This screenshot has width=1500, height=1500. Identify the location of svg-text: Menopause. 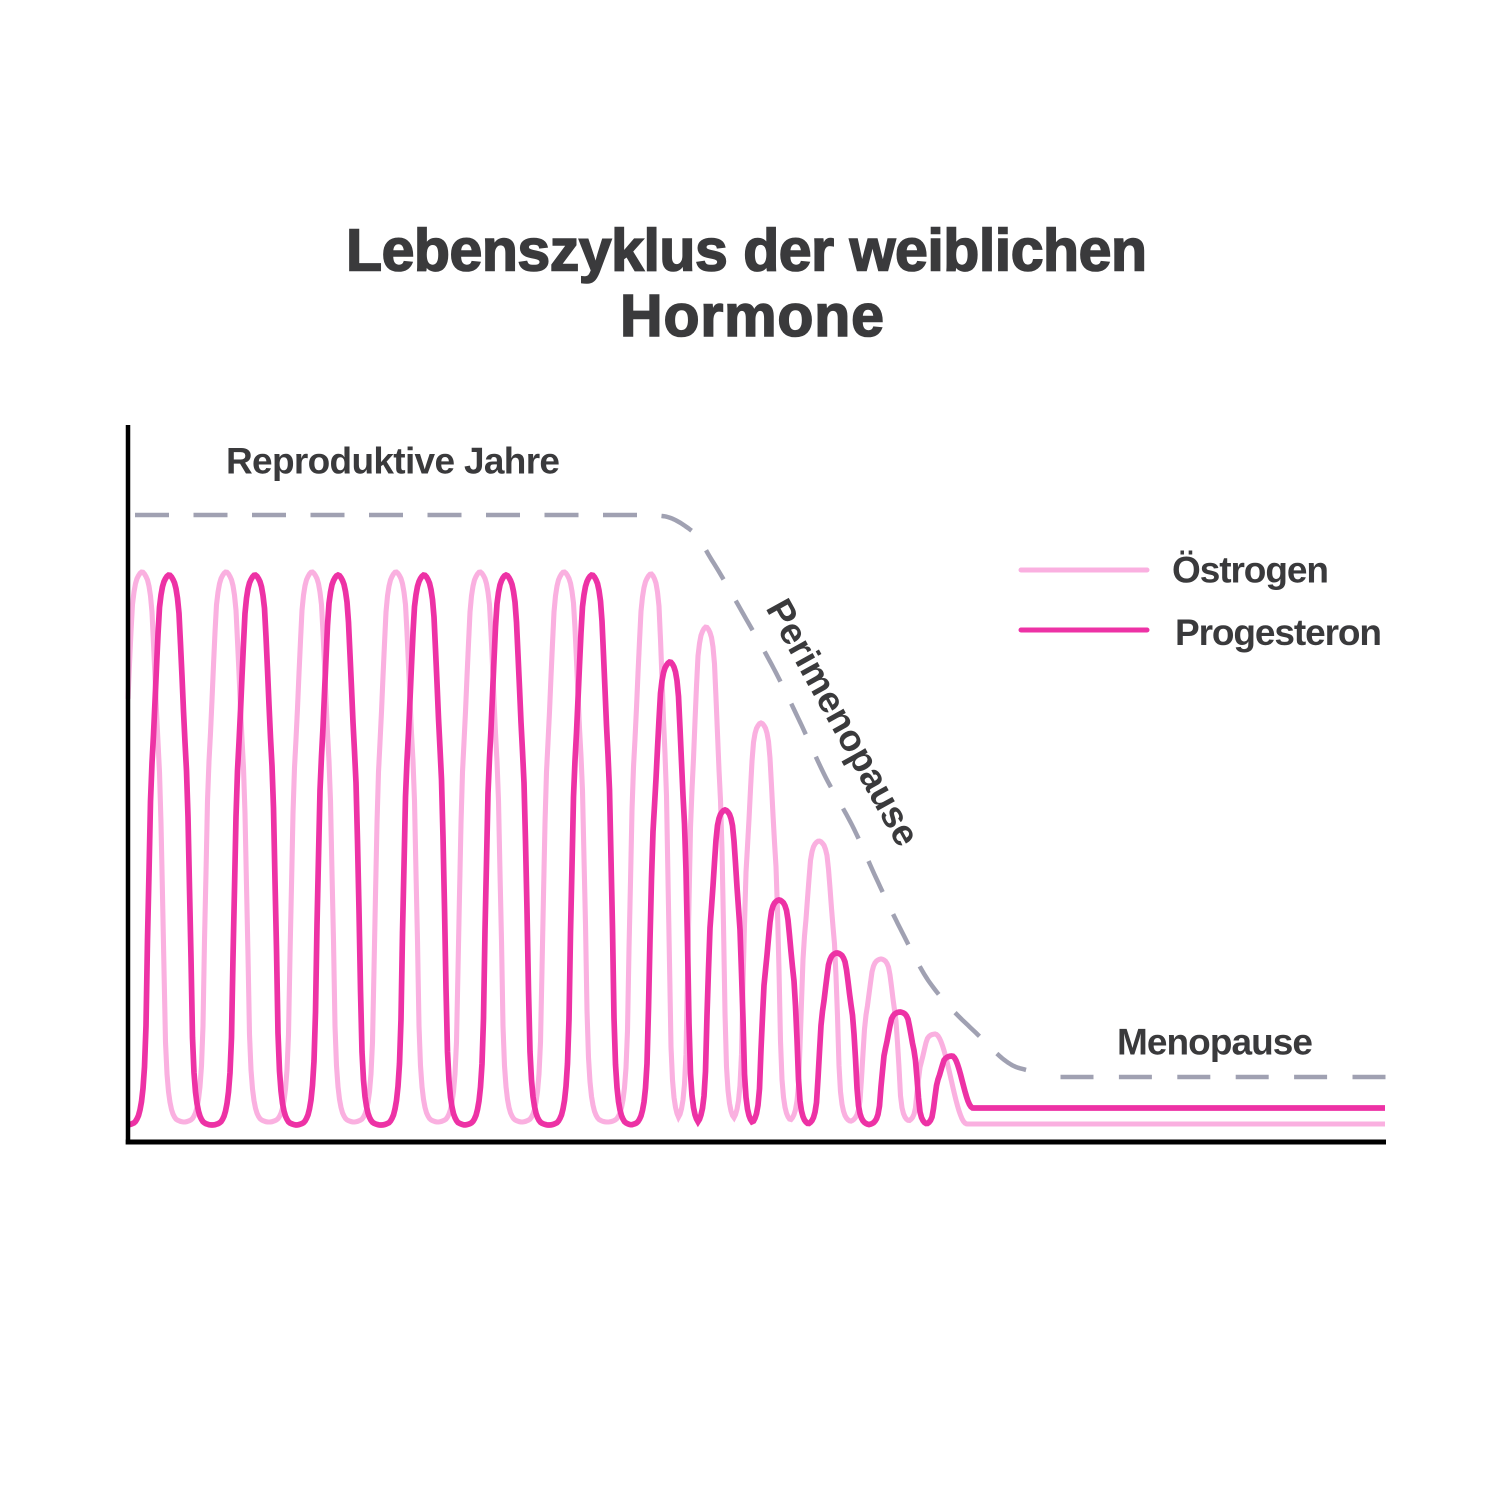
(1215, 1042).